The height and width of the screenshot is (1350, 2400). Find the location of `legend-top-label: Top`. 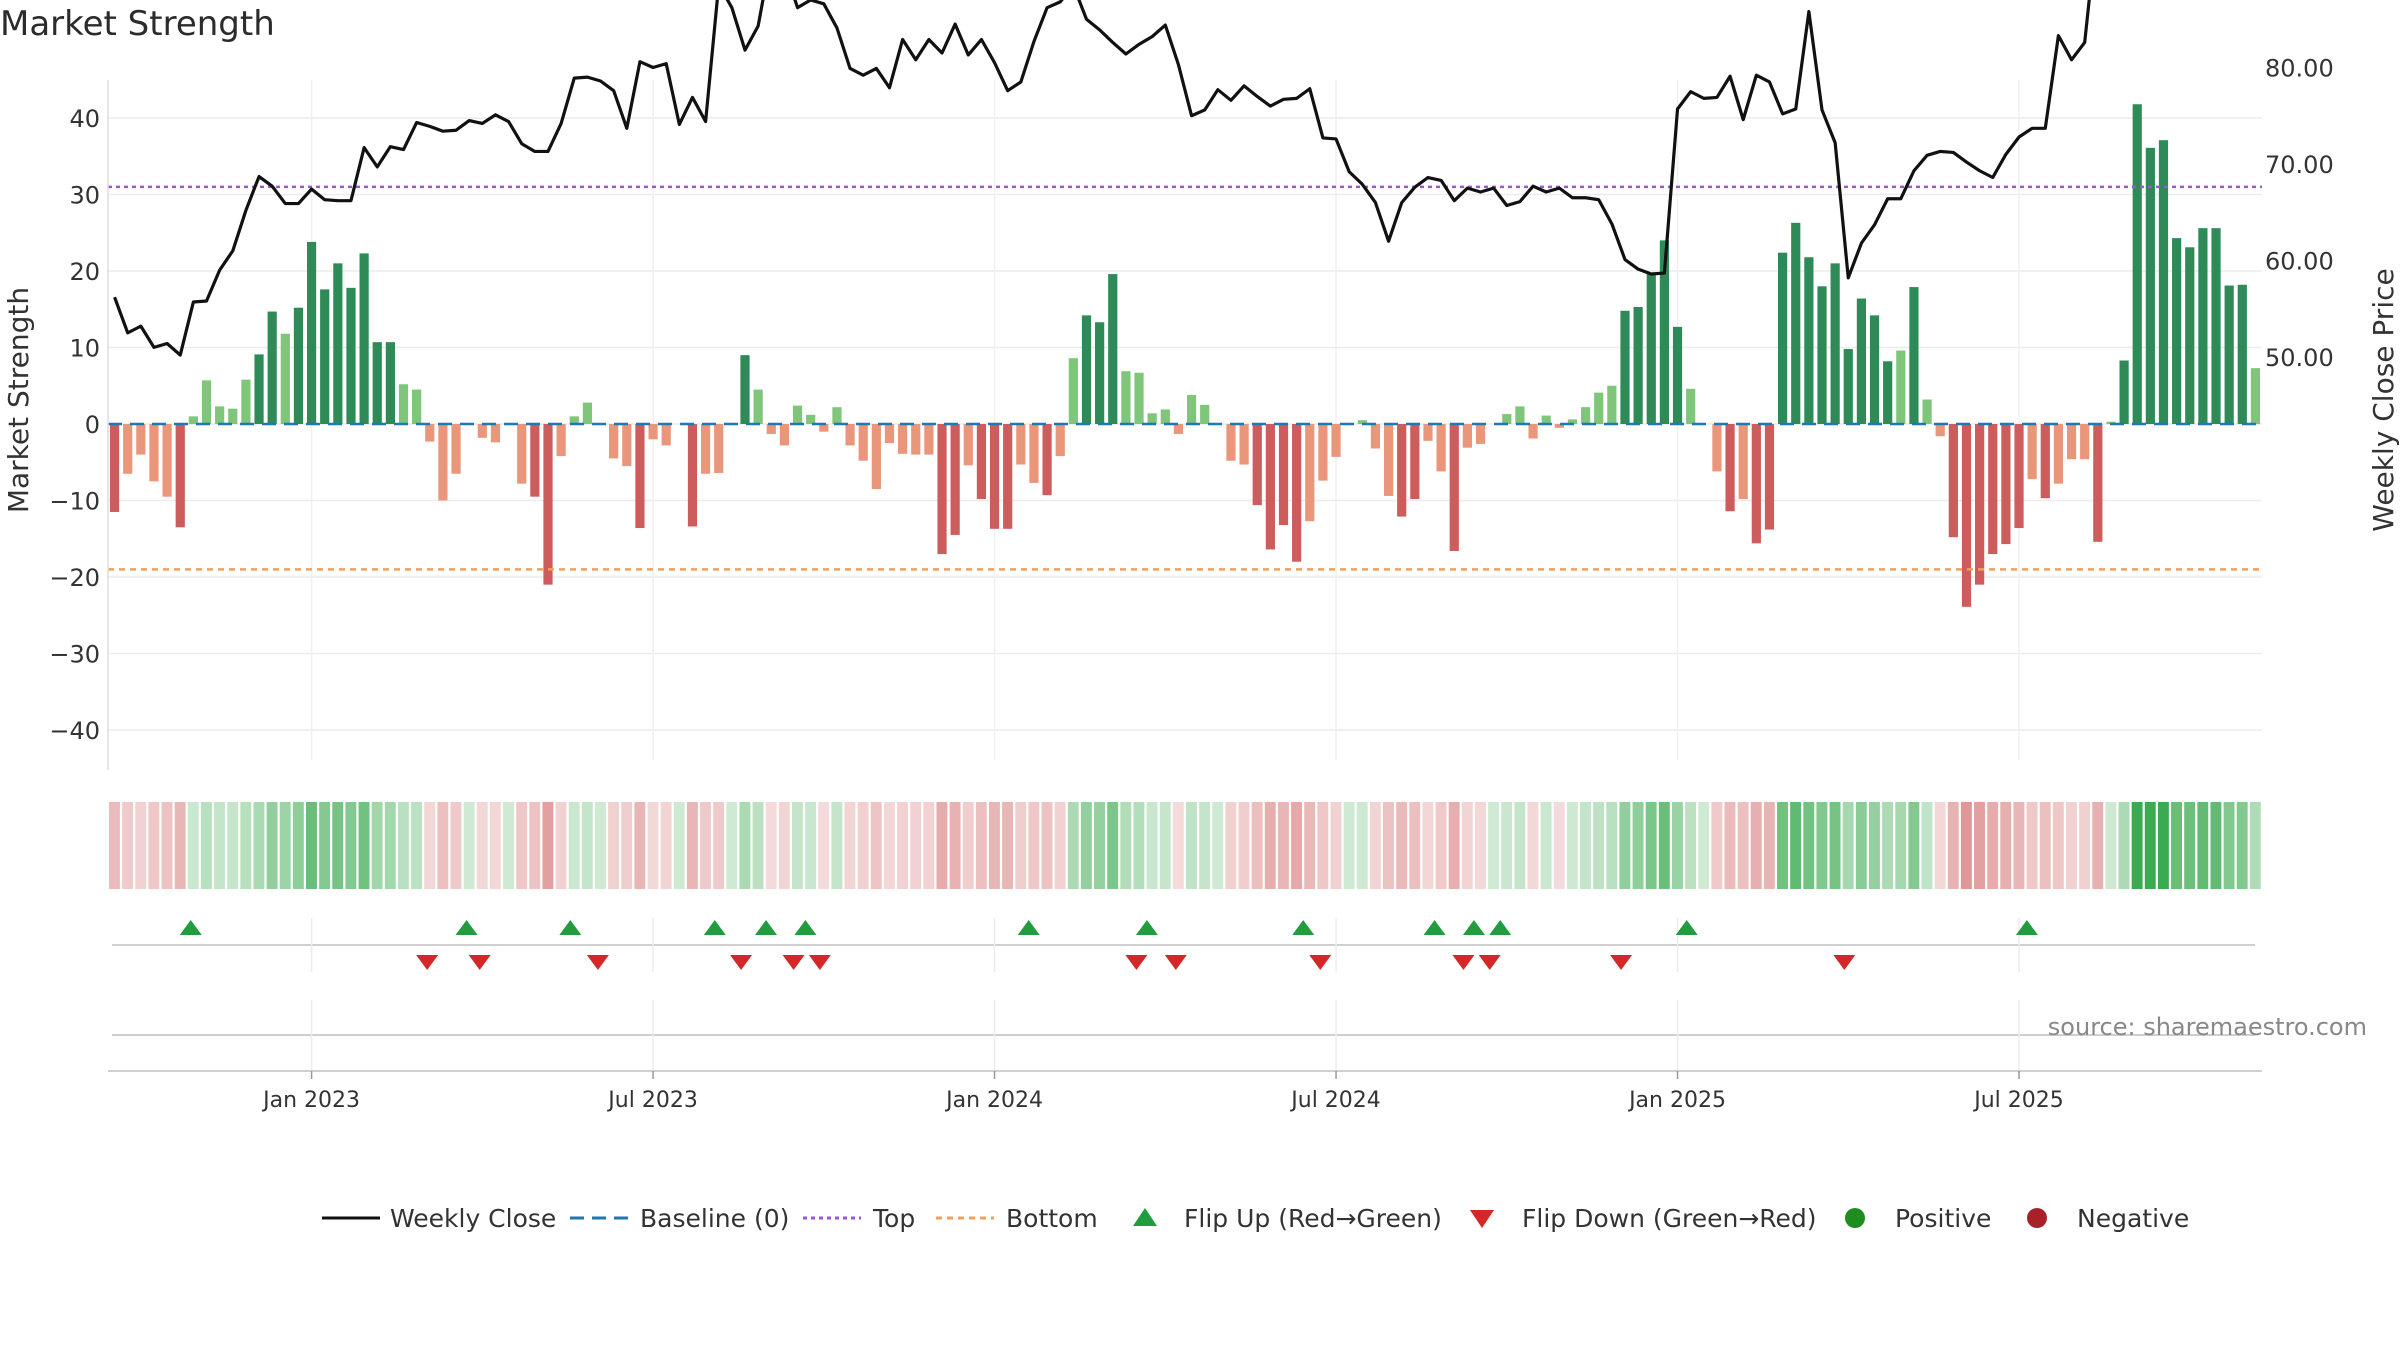

legend-top-label: Top is located at coordinates (893, 1218).